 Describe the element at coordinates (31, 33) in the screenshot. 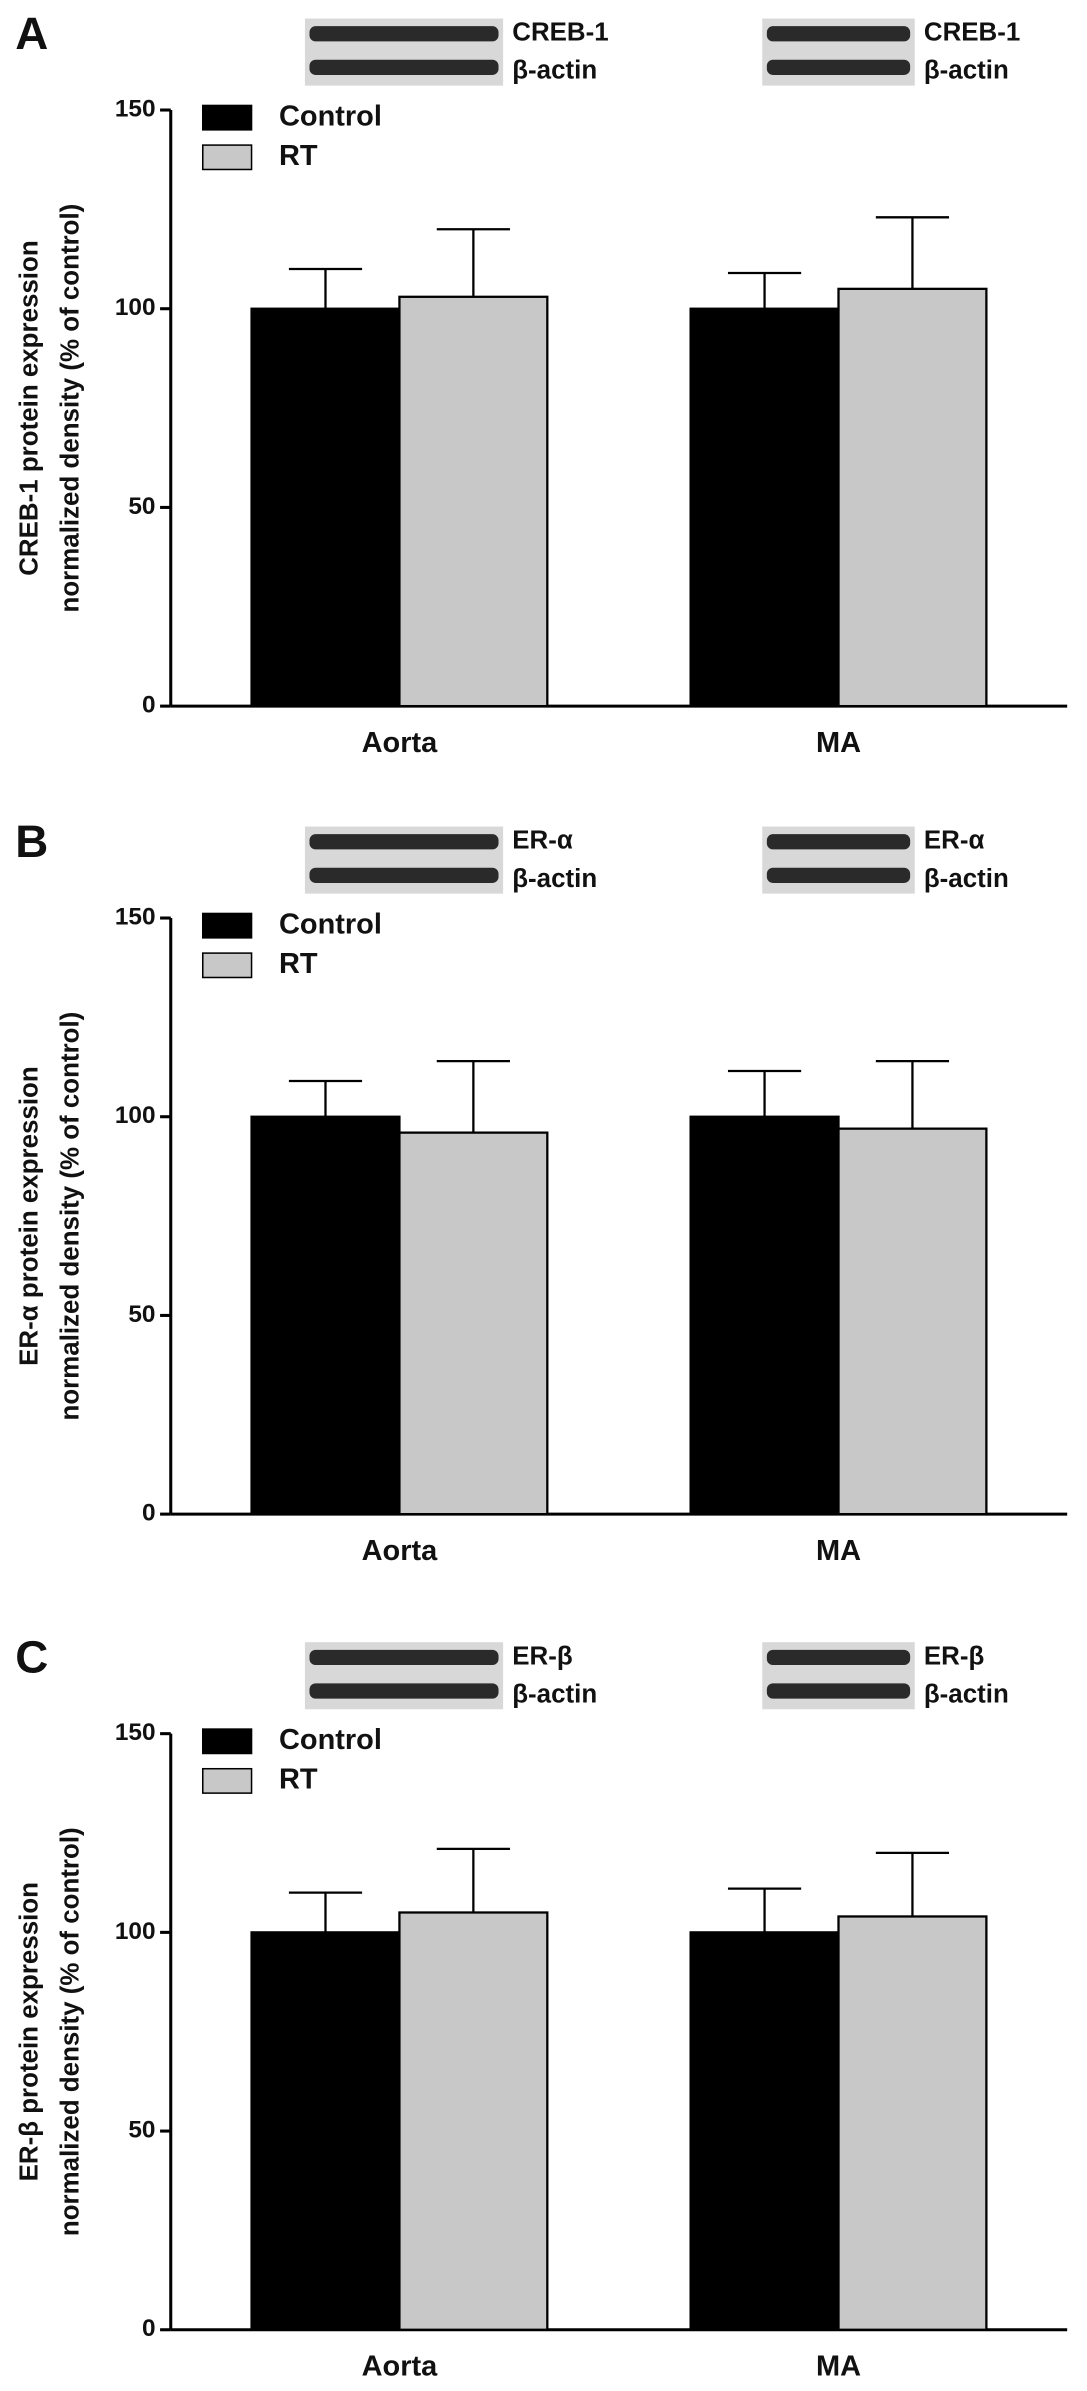

I see `panel-letter: A` at that location.